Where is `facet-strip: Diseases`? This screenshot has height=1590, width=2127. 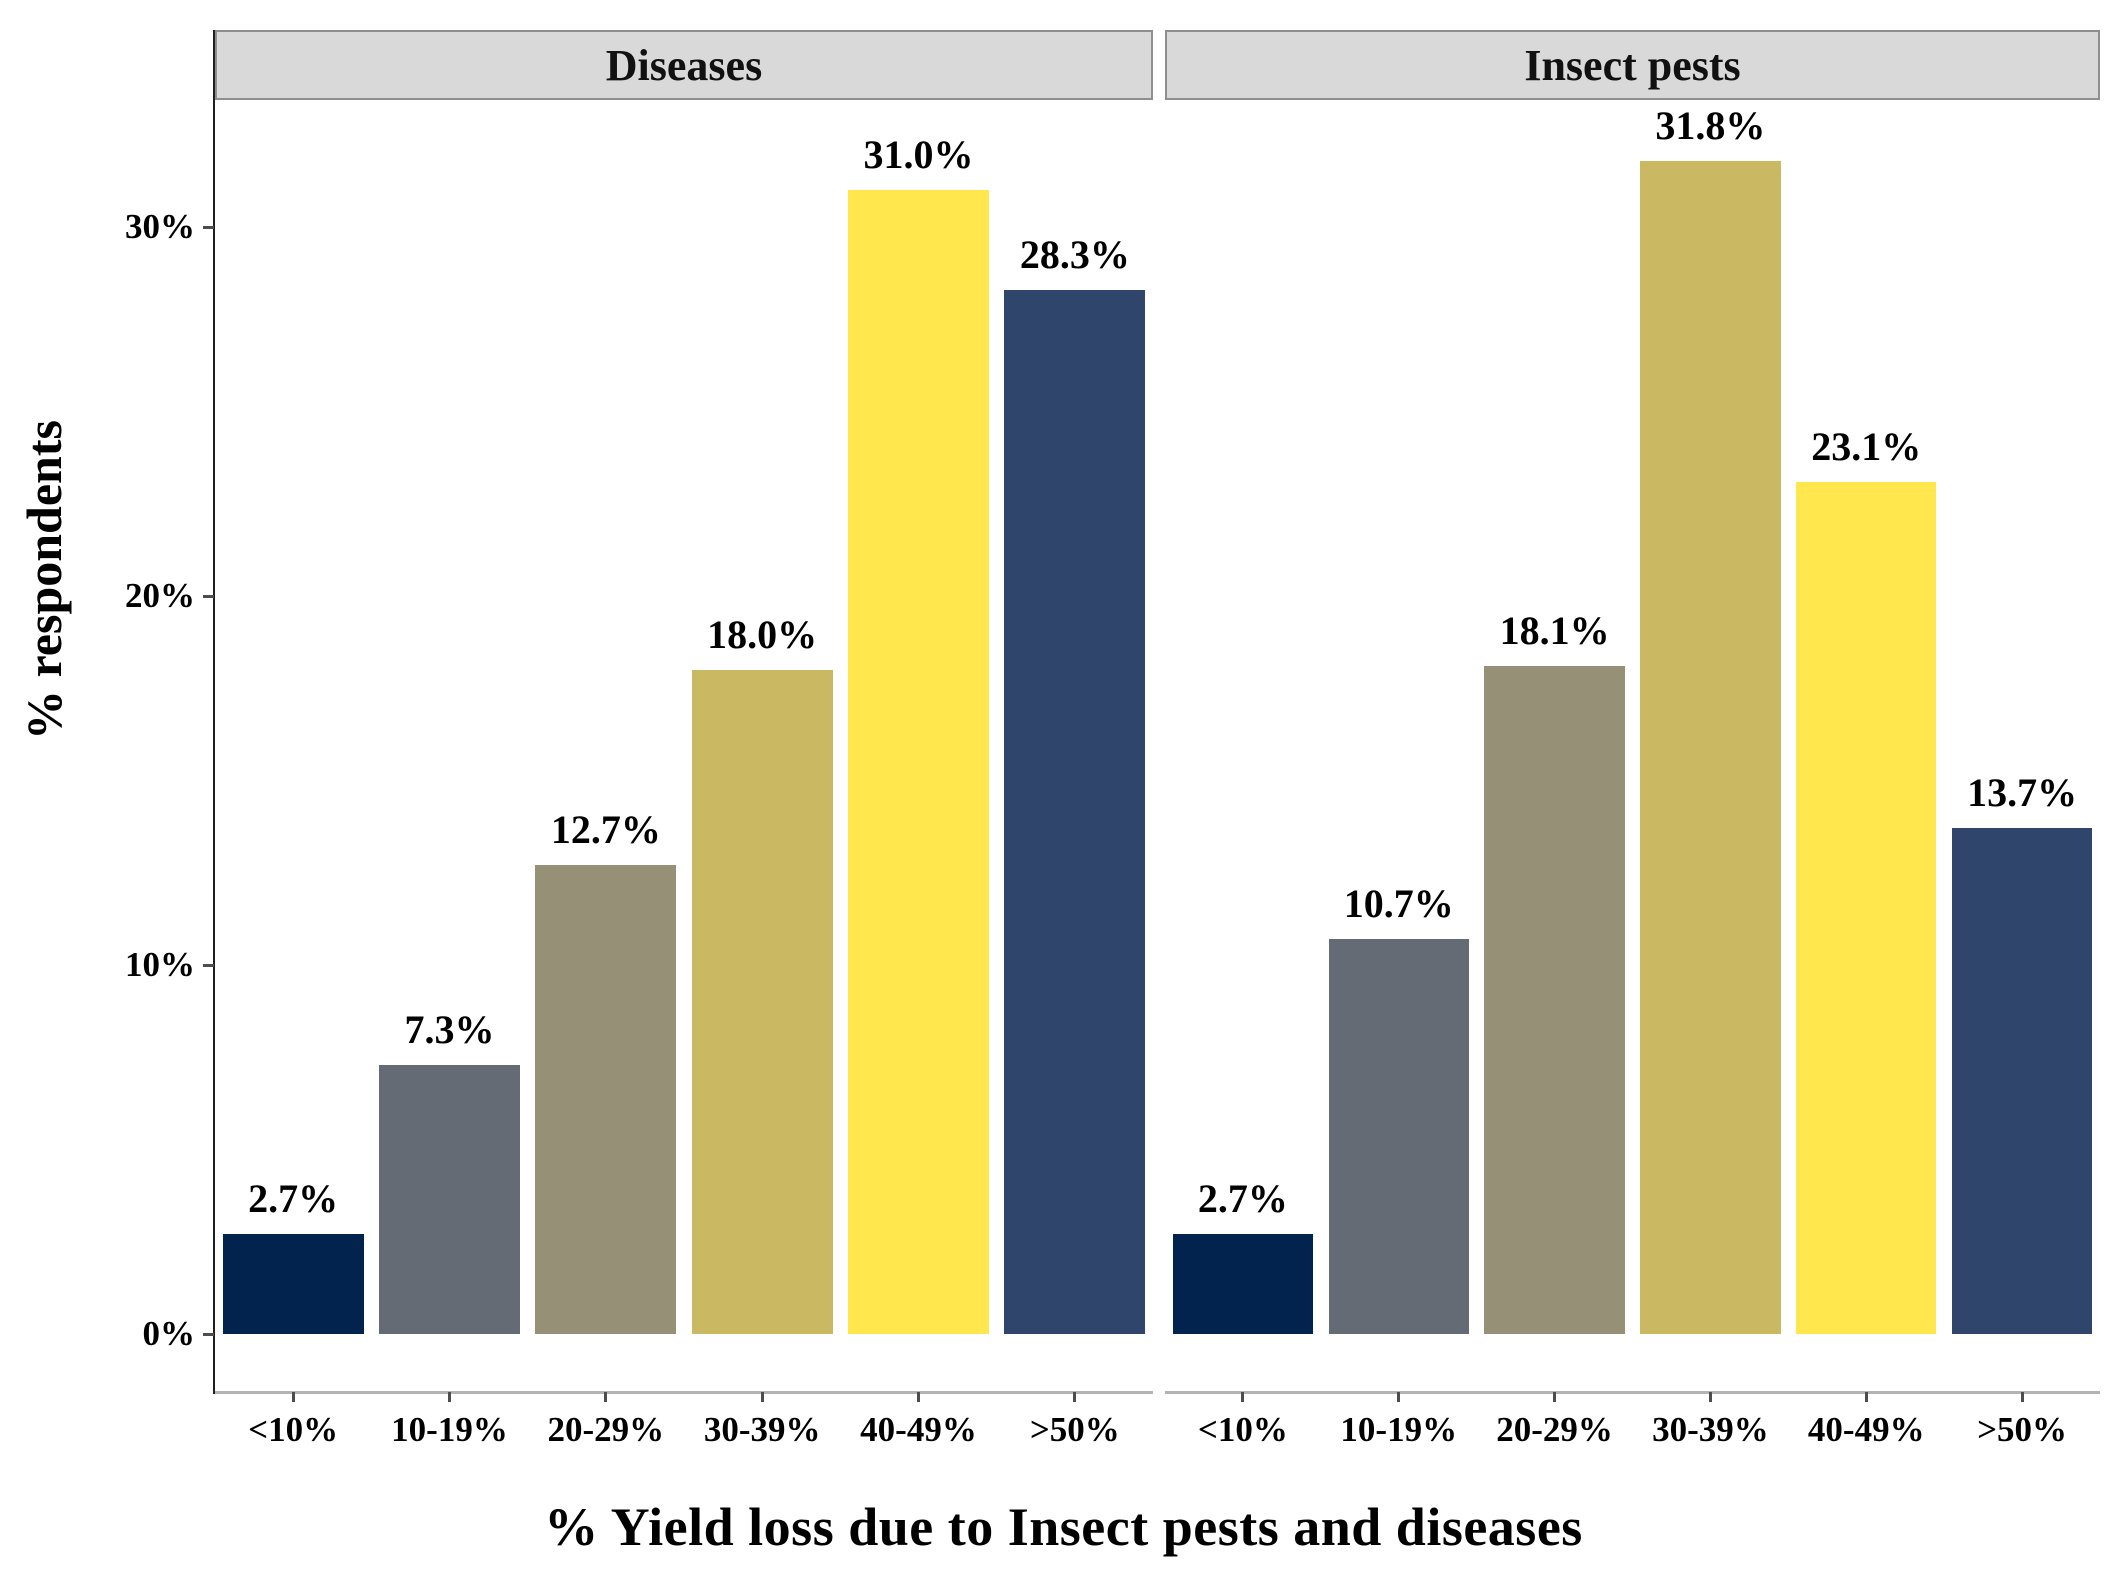
facet-strip: Diseases is located at coordinates (684, 65).